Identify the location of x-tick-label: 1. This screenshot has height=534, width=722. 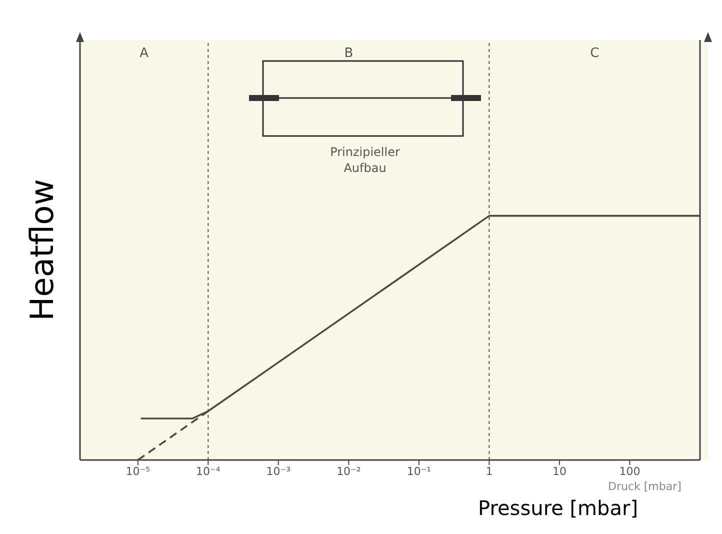
(489, 471).